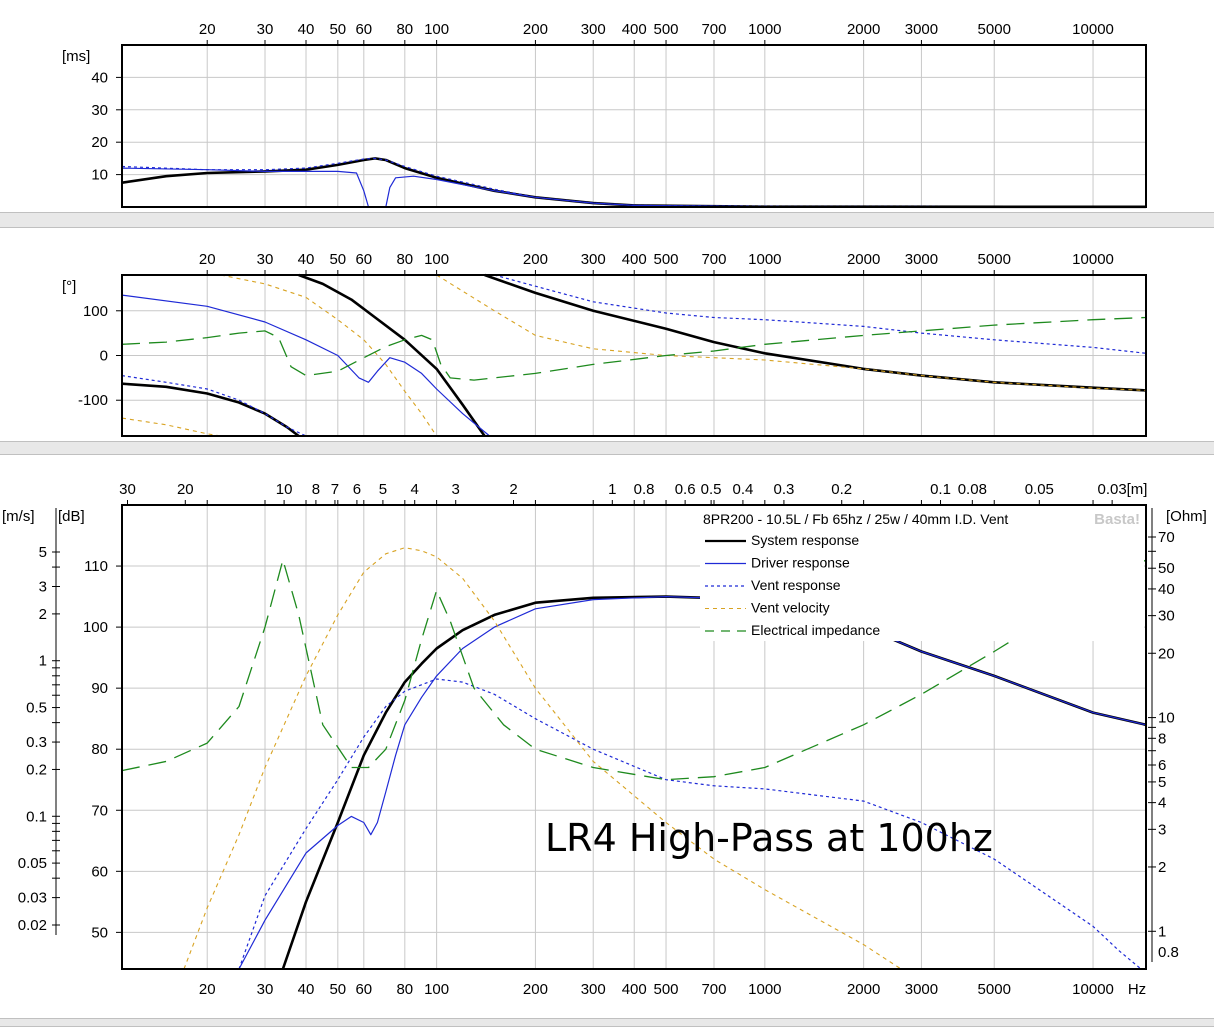 This screenshot has width=1214, height=1027. What do you see at coordinates (783, 489) in the screenshot?
I see `panel3-wavelength-tick-label: 0.3` at bounding box center [783, 489].